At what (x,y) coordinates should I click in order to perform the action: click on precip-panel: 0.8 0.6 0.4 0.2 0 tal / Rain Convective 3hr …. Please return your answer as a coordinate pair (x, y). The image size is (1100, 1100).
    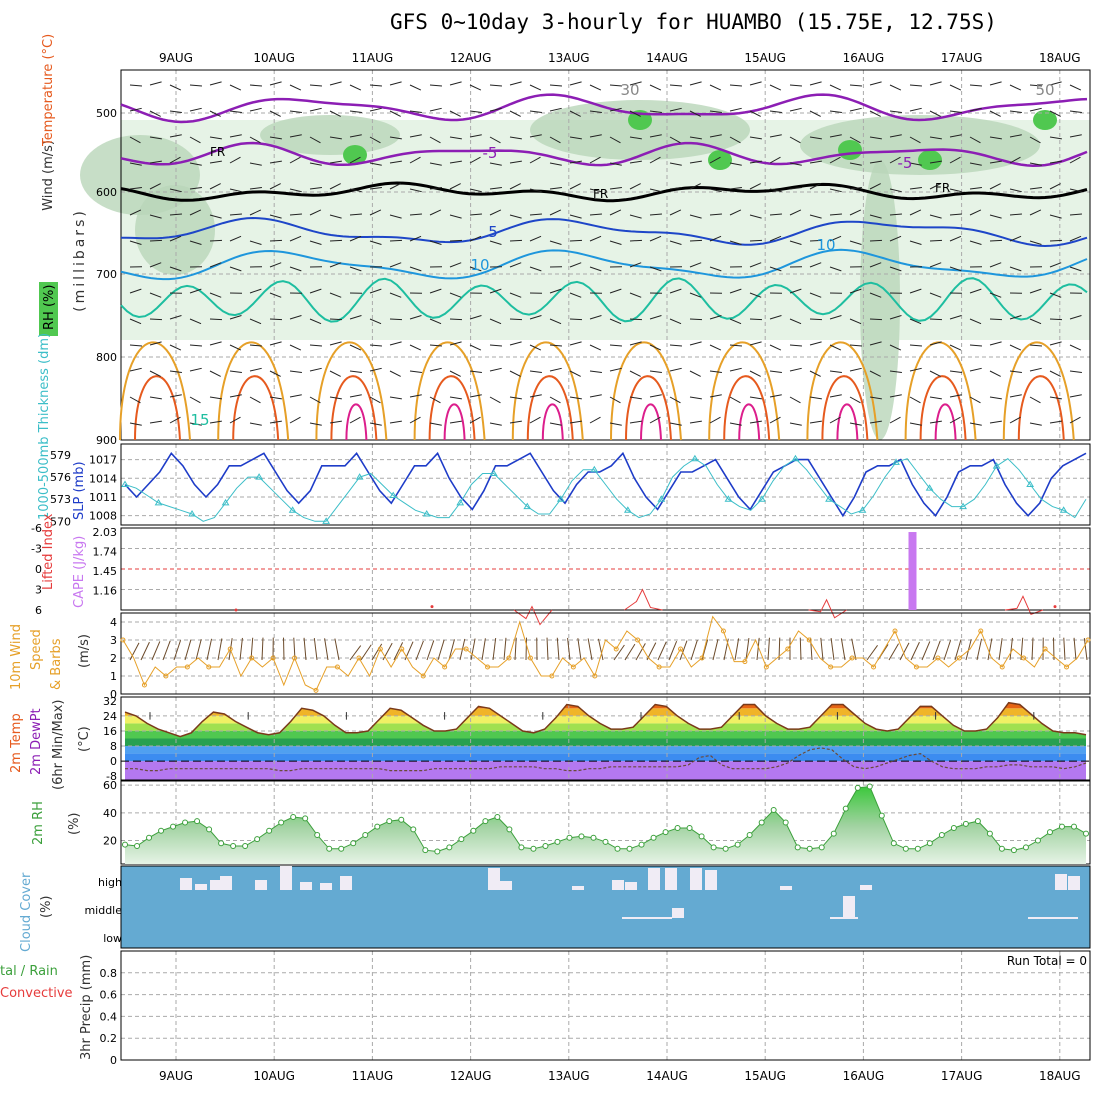
    Looking at the image, I should click on (545, 1008).